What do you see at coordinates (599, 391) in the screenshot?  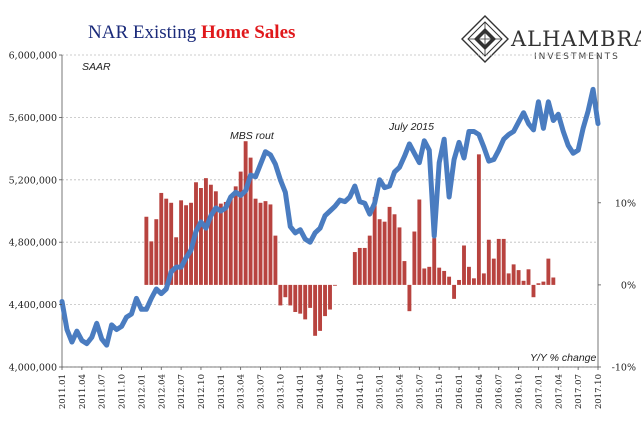 I see `x-tick-label: 2017.10` at bounding box center [599, 391].